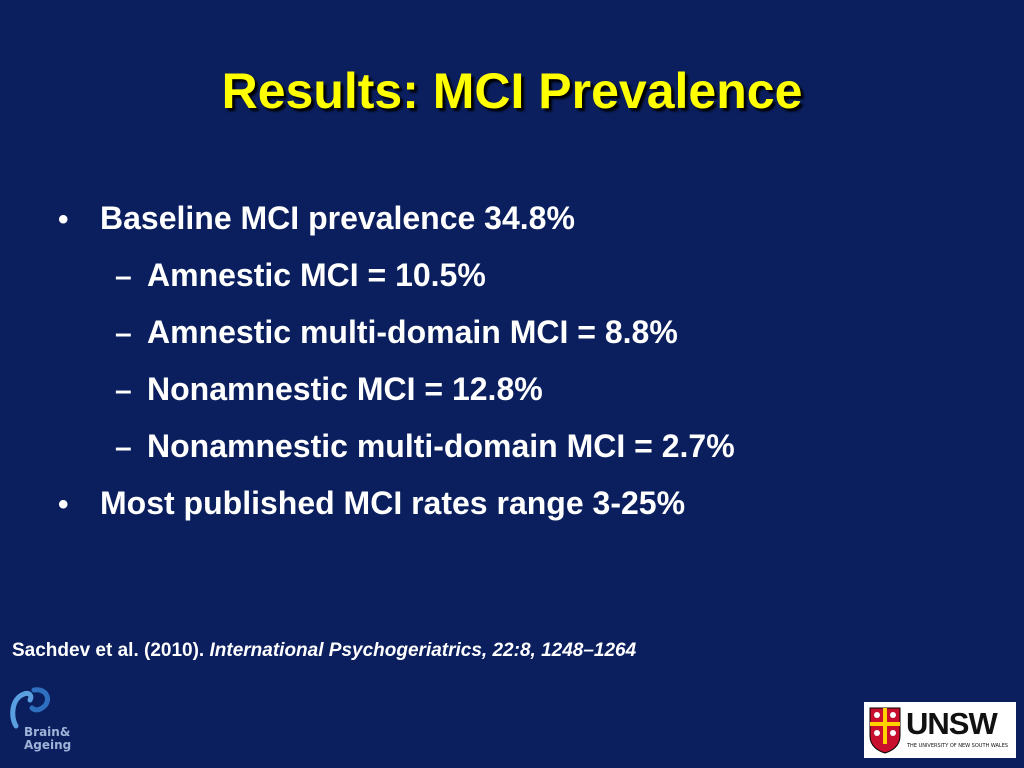  What do you see at coordinates (48, 745) in the screenshot?
I see `logo-line-2: Ageing` at bounding box center [48, 745].